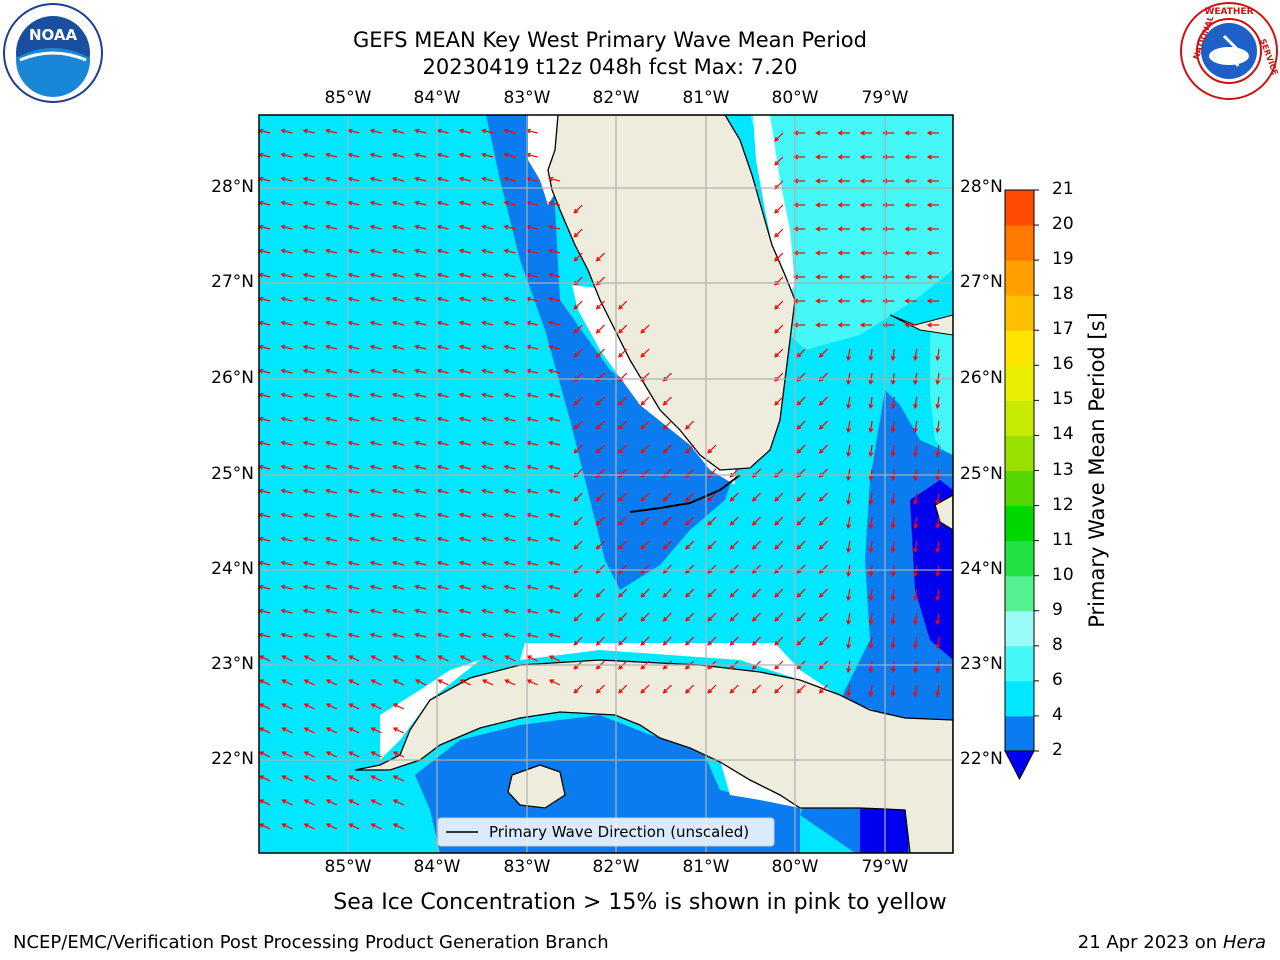  Describe the element at coordinates (53, 53) in the screenshot. I see `noaa-logo: NOAA` at that location.